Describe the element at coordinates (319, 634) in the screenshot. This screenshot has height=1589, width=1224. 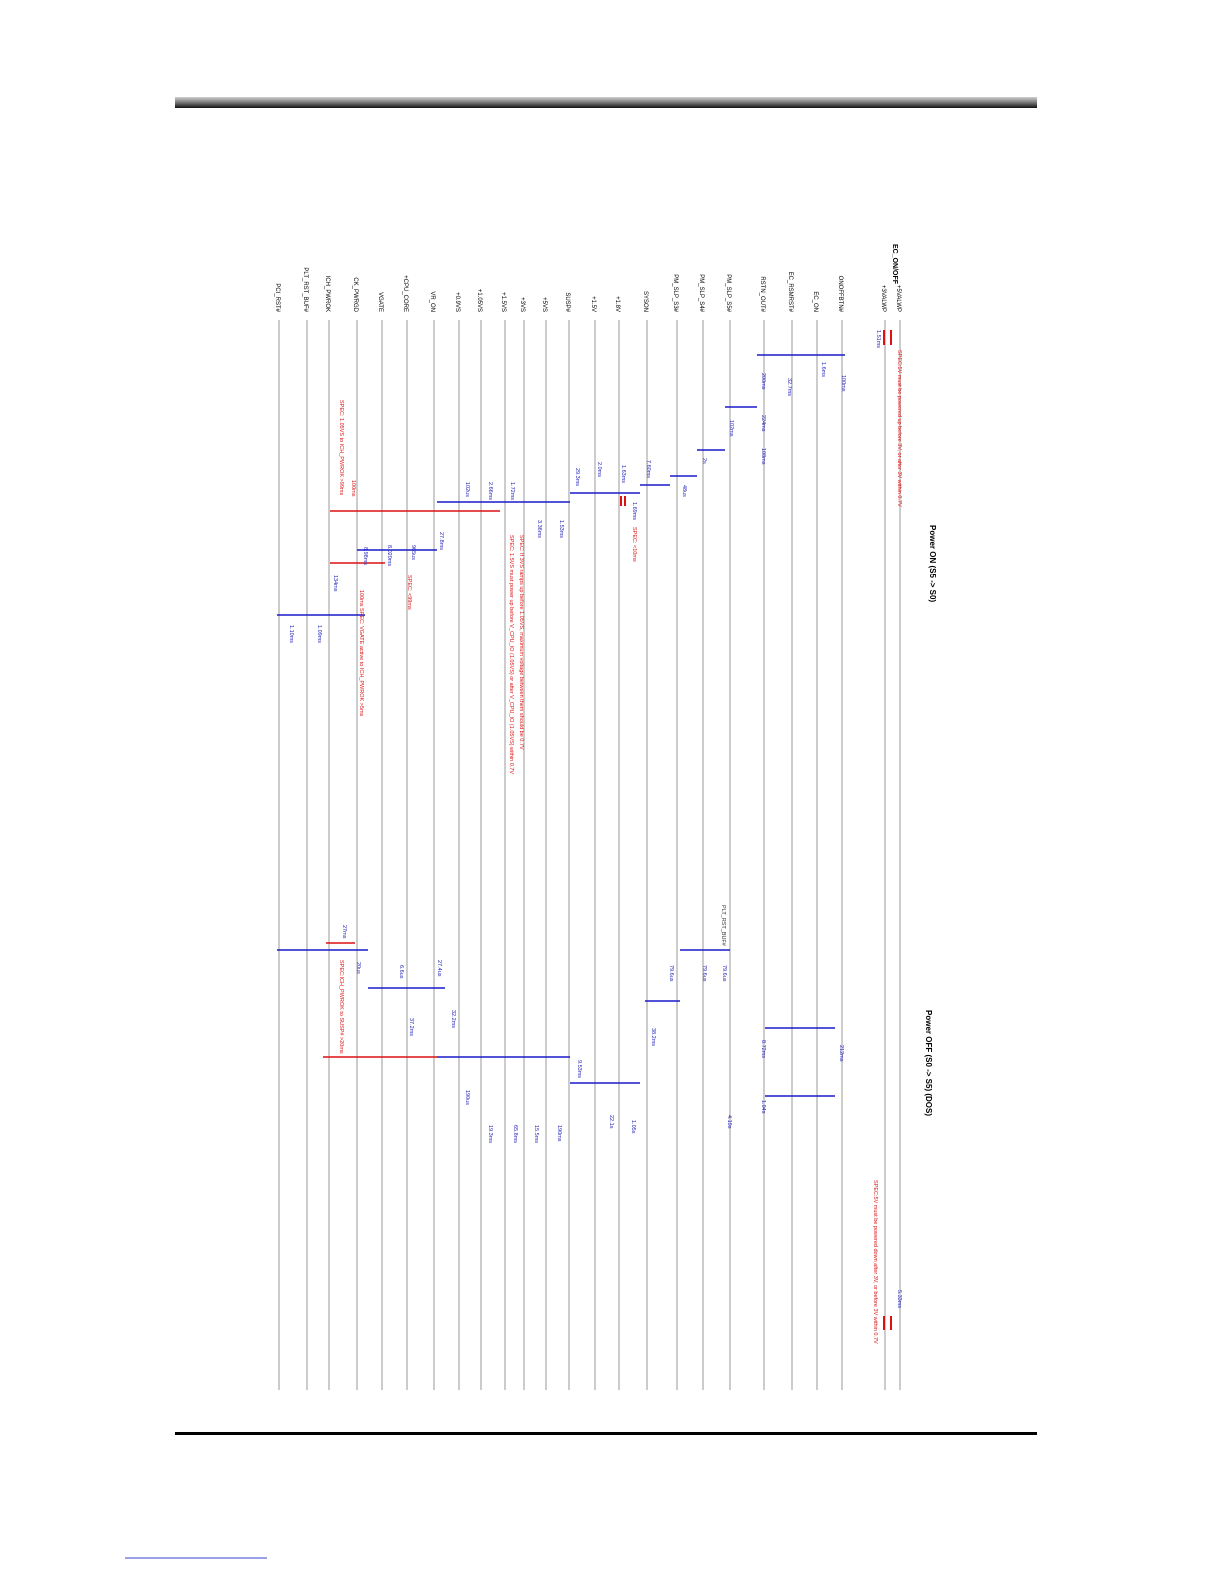
I see `timing-annotation: 1.09ms` at that location.